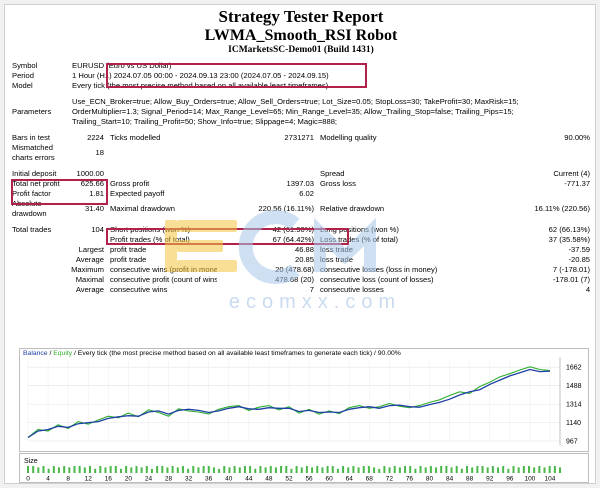 The width and height of the screenshot is (600, 488). Describe the element at coordinates (309, 479) in the screenshot. I see `x-tick-label: 56` at that location.